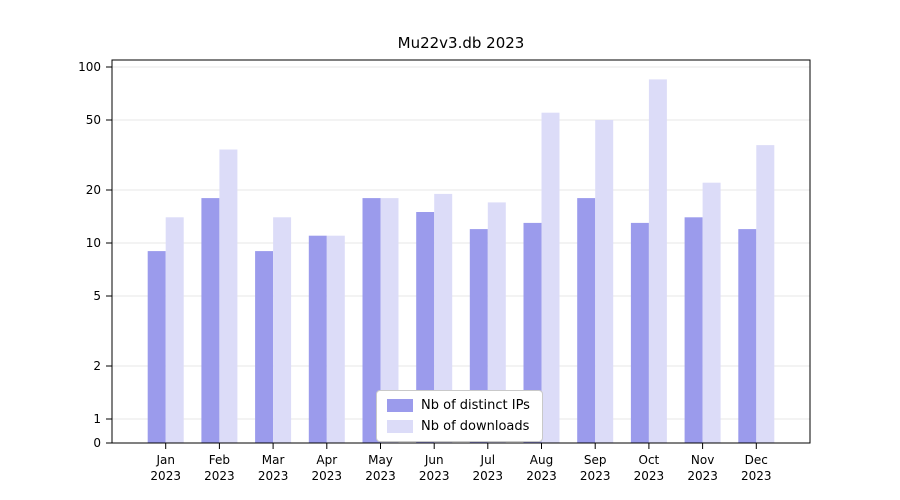 This screenshot has height=500, width=900. Describe the element at coordinates (702, 460) in the screenshot. I see `x-tick-label-month: Nov` at that location.